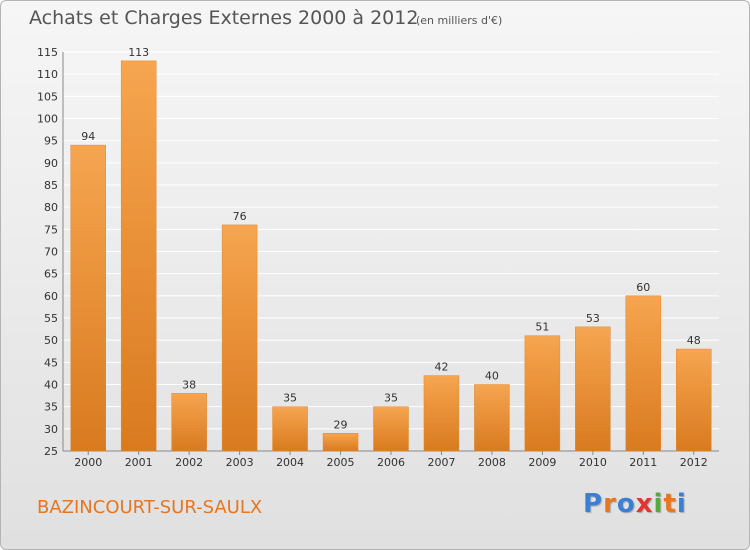 The width and height of the screenshot is (750, 550). I want to click on x-tick-label: 2005, so click(341, 462).